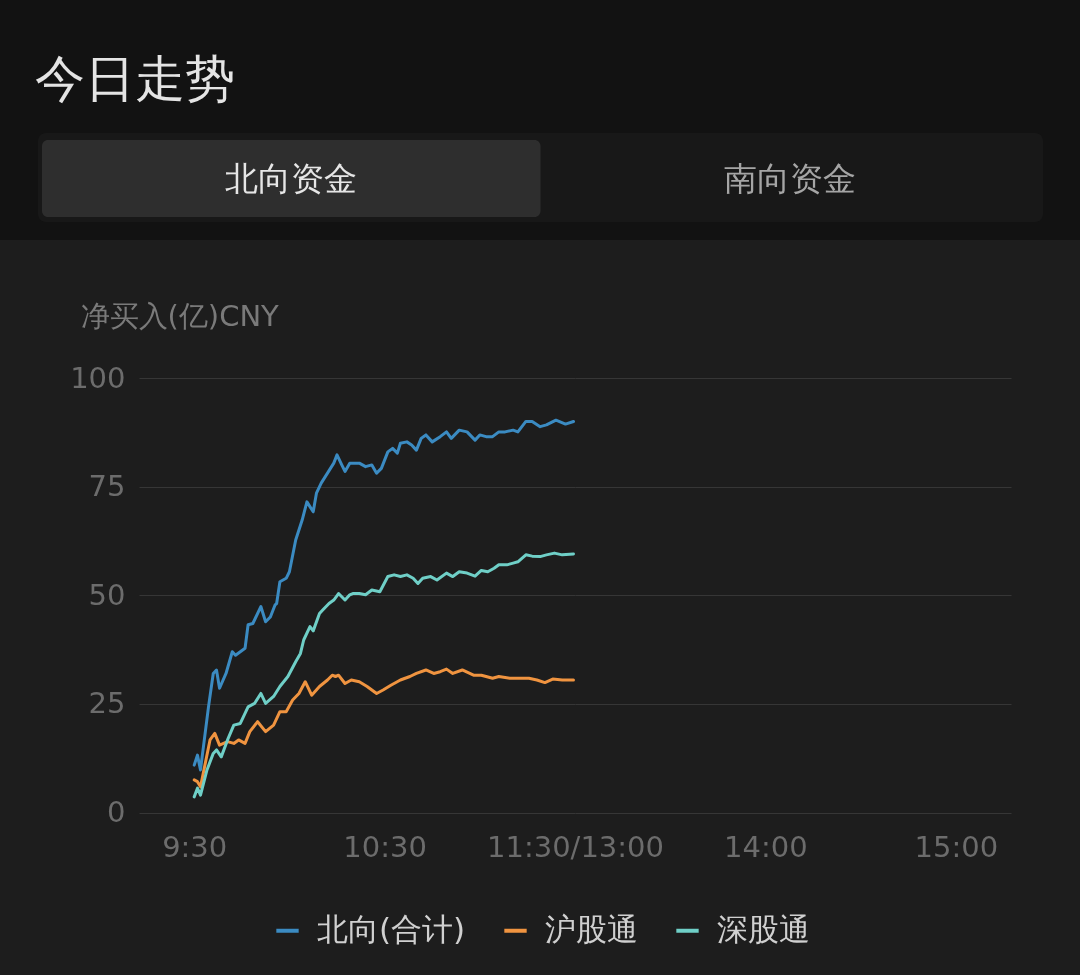 Image resolution: width=1080 pixels, height=975 pixels. Describe the element at coordinates (763, 928) in the screenshot. I see `legend-label: 深股通` at that location.